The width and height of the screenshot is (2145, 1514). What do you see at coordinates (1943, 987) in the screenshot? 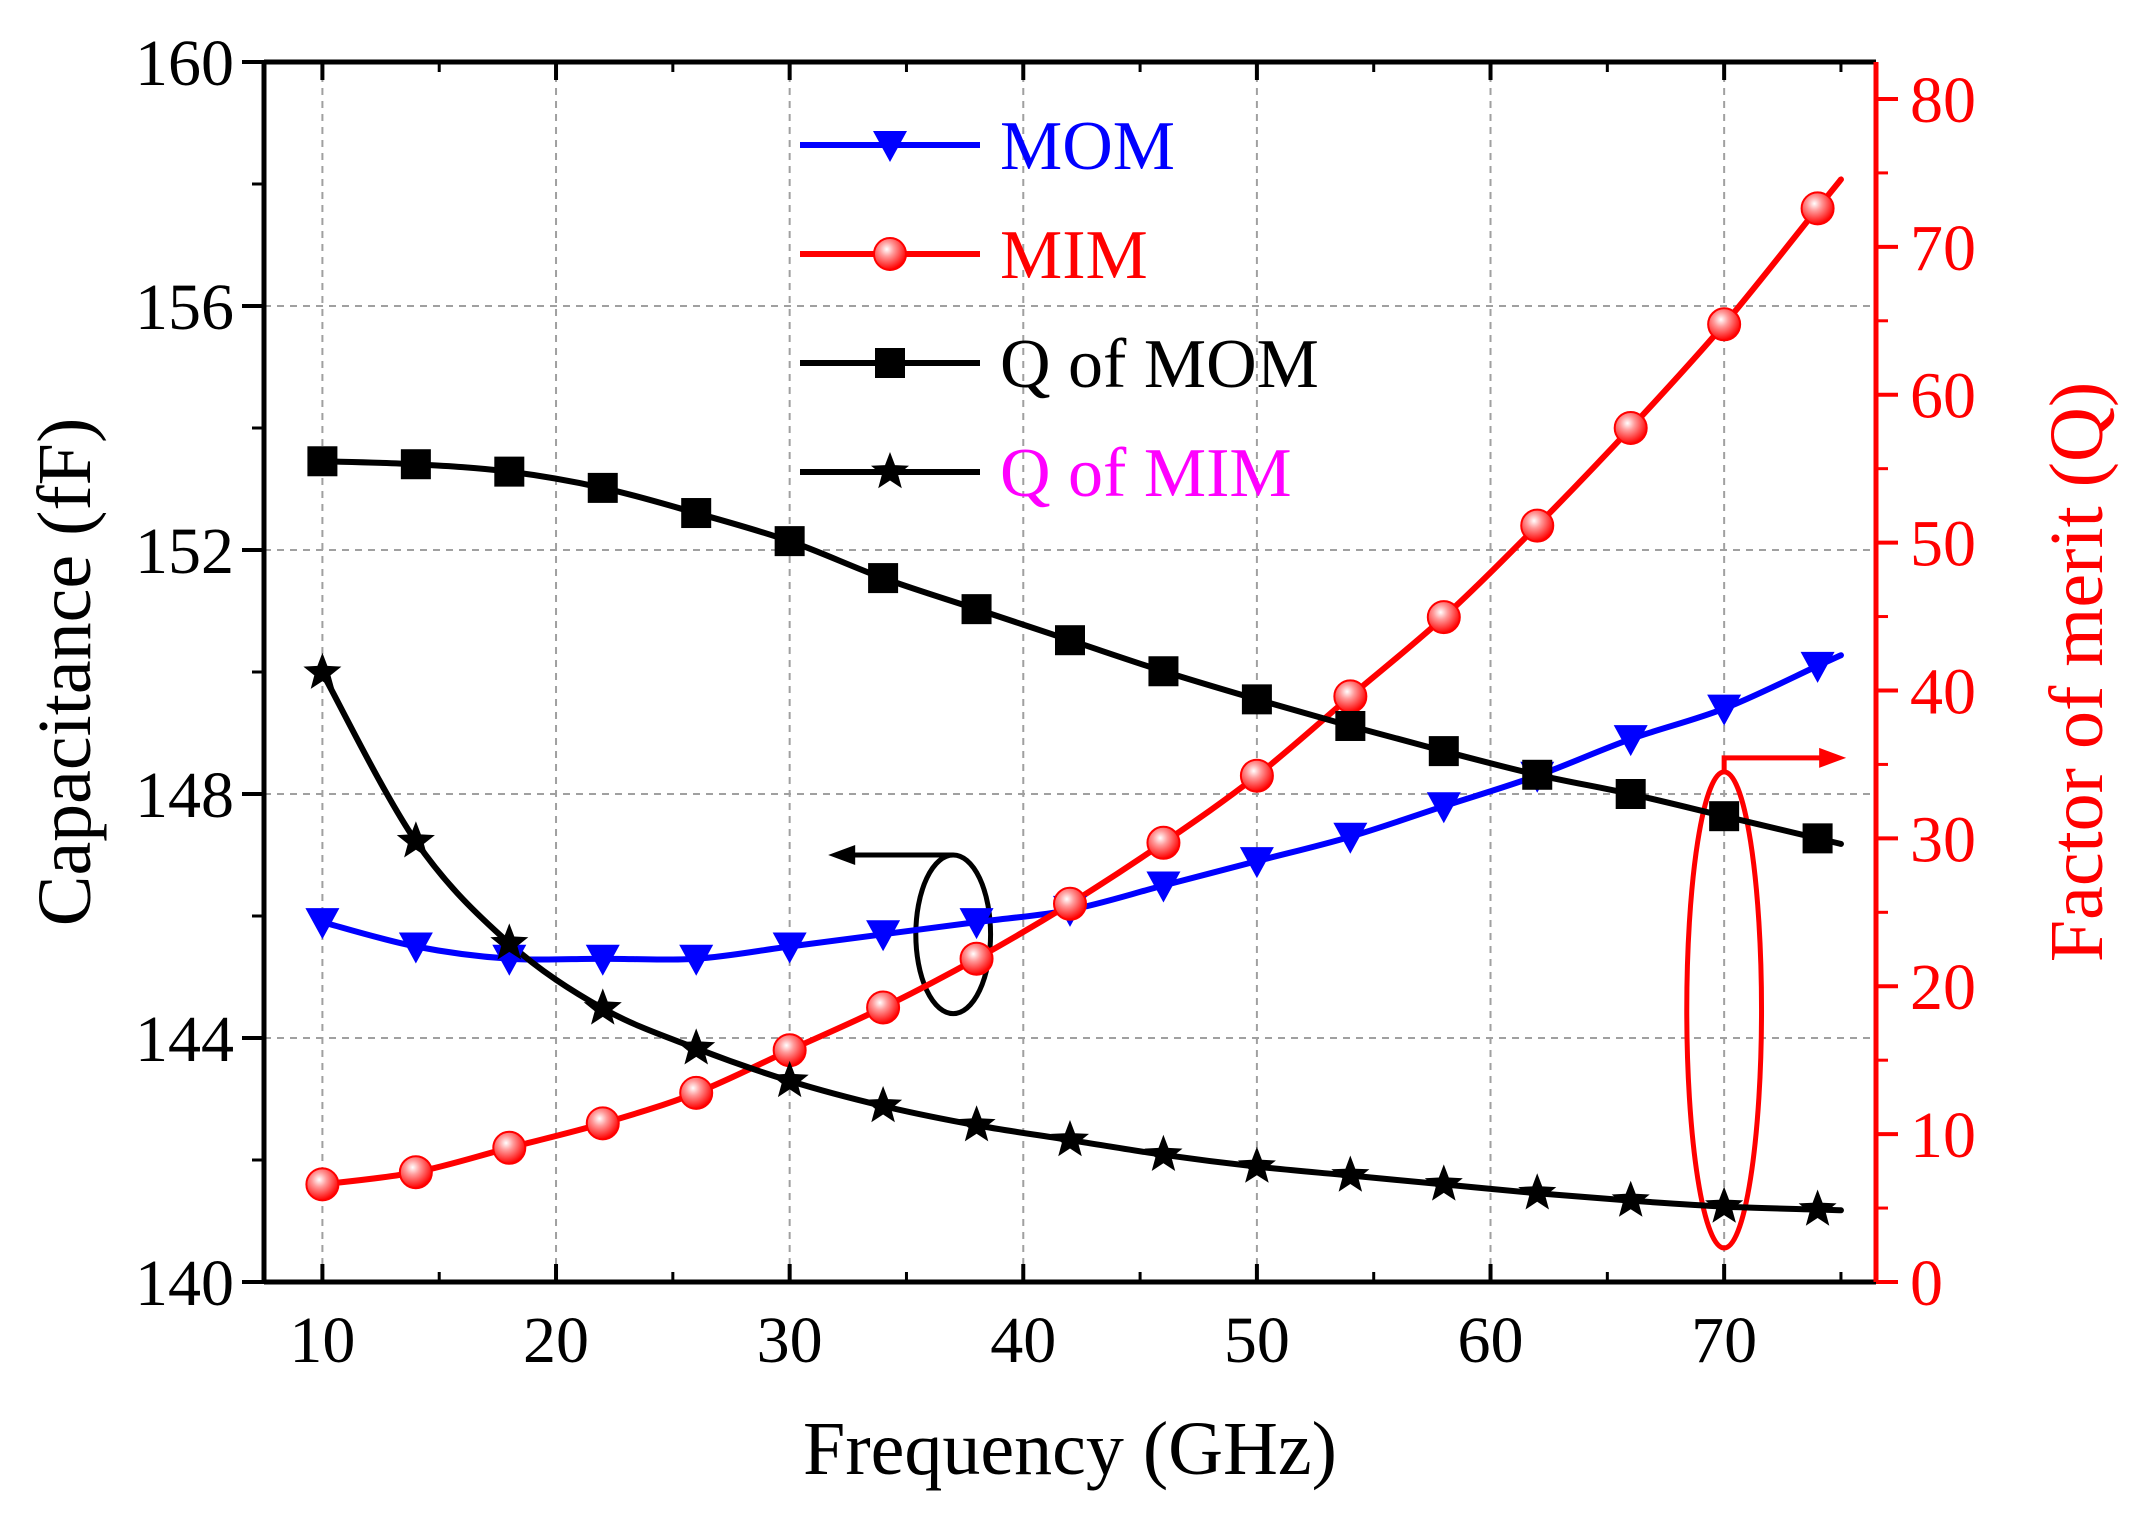
I see `y2-tick-label: 20` at bounding box center [1943, 987].